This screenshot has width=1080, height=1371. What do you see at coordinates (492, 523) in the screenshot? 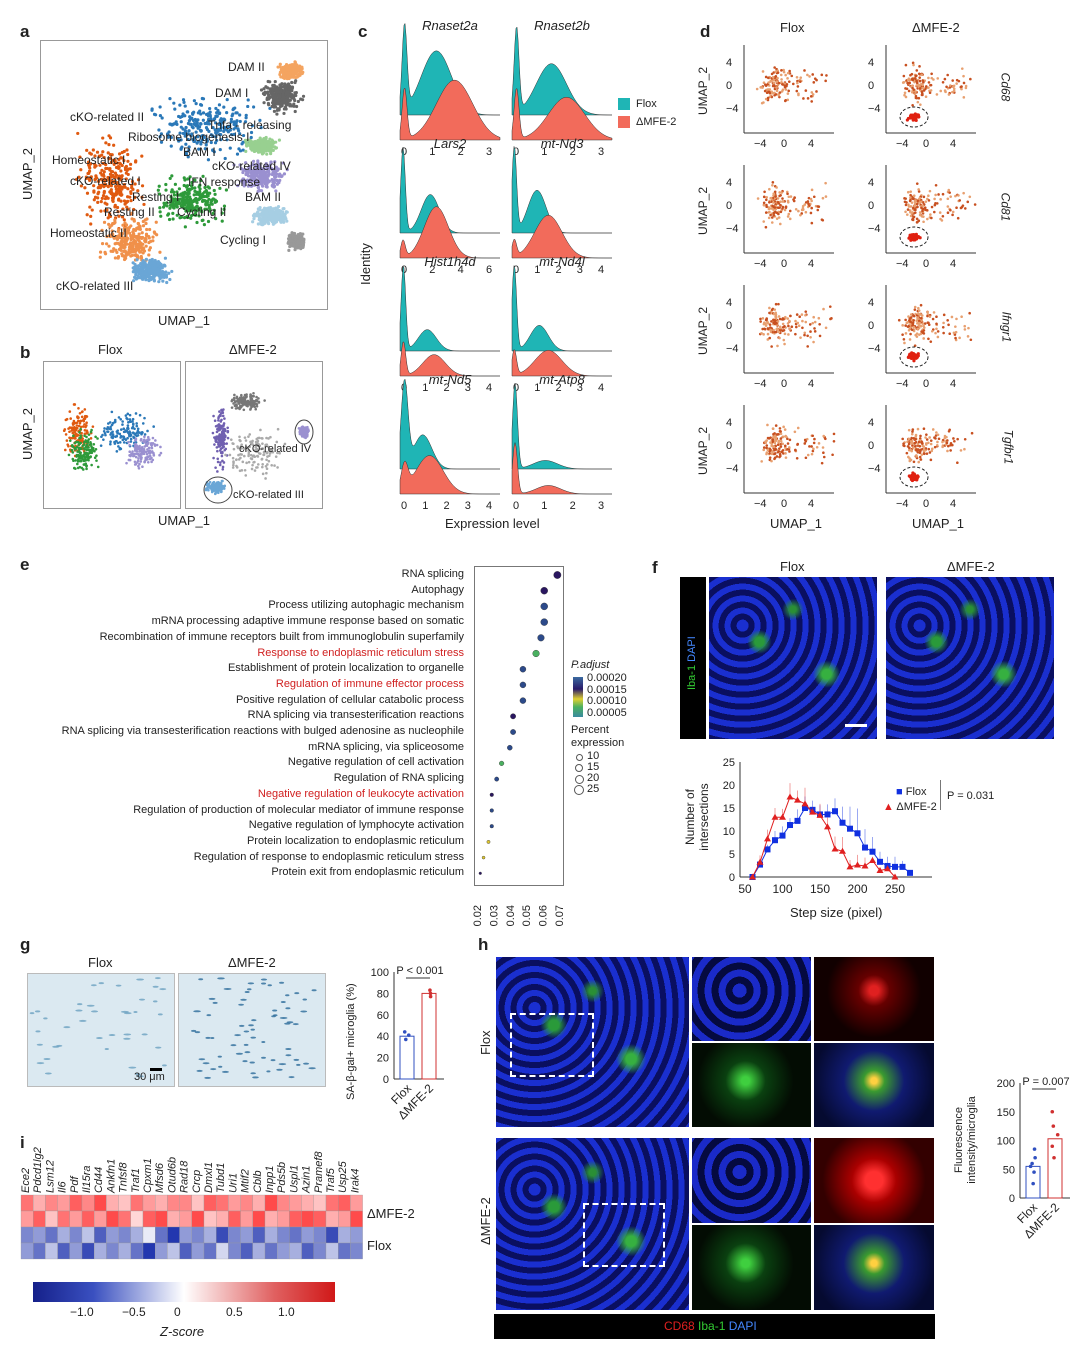
I see `ridge-xlabel: Expression level` at bounding box center [492, 523].